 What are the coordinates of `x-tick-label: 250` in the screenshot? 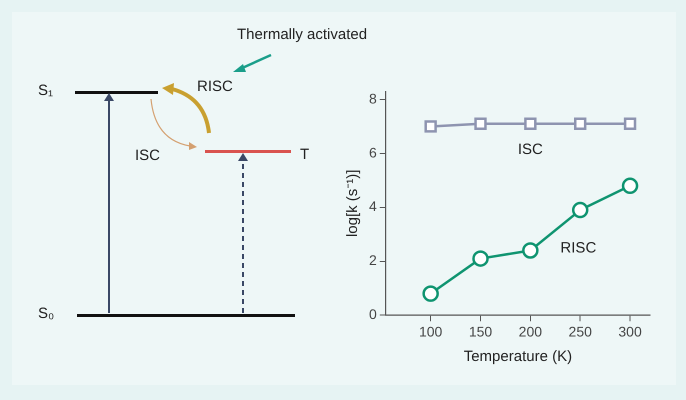 It's located at (580, 331).